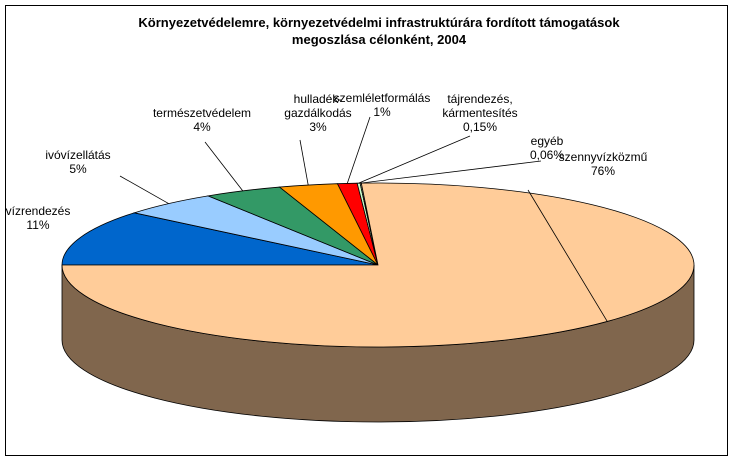  I want to click on category-label: tájrendezés, kármentesítés, so click(480, 106).